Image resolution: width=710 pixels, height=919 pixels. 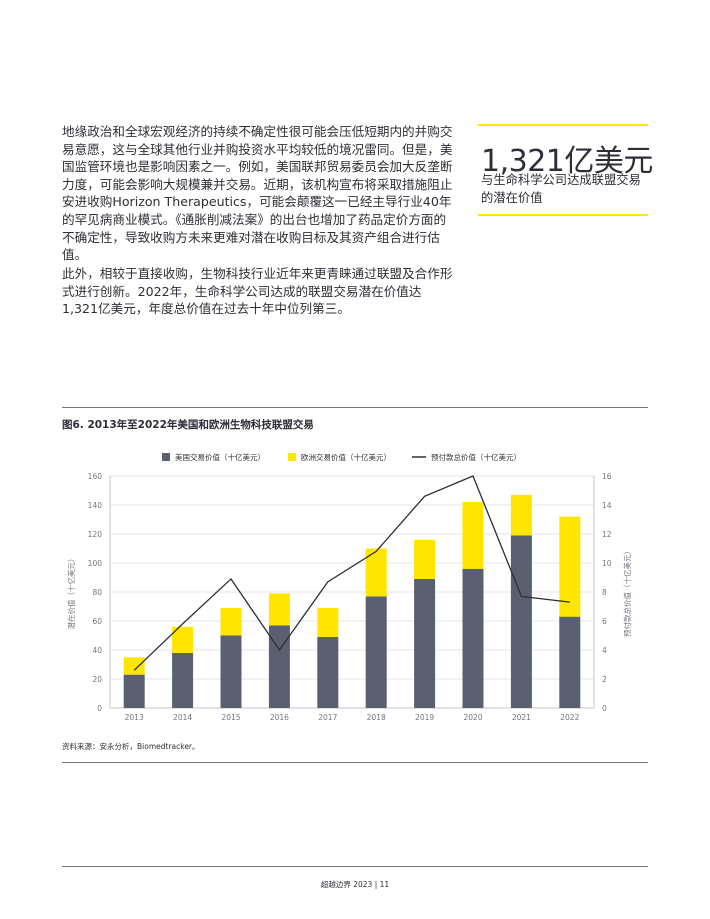 I want to click on y2-tick-label: 12, so click(x=607, y=534).